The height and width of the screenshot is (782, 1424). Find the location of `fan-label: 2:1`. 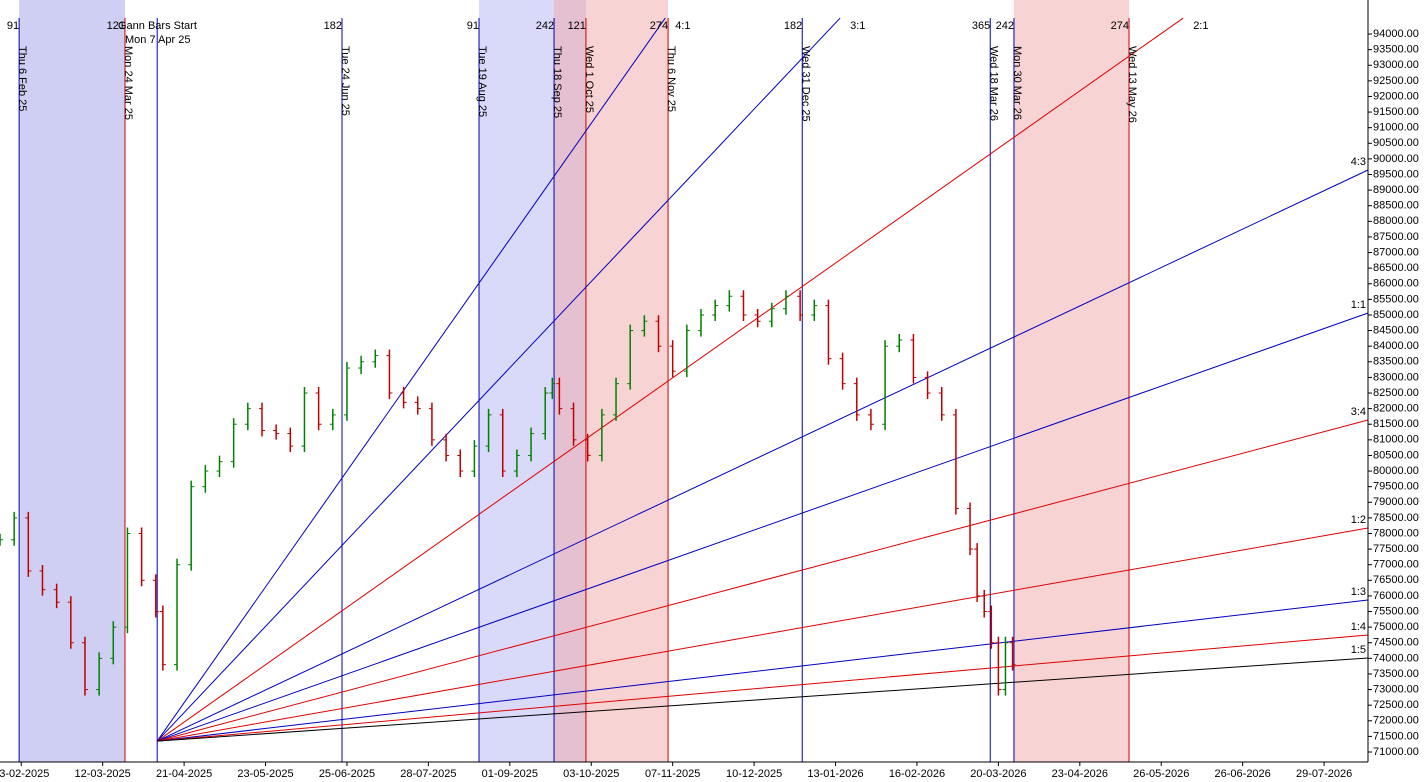

fan-label: 2:1 is located at coordinates (1200, 26).